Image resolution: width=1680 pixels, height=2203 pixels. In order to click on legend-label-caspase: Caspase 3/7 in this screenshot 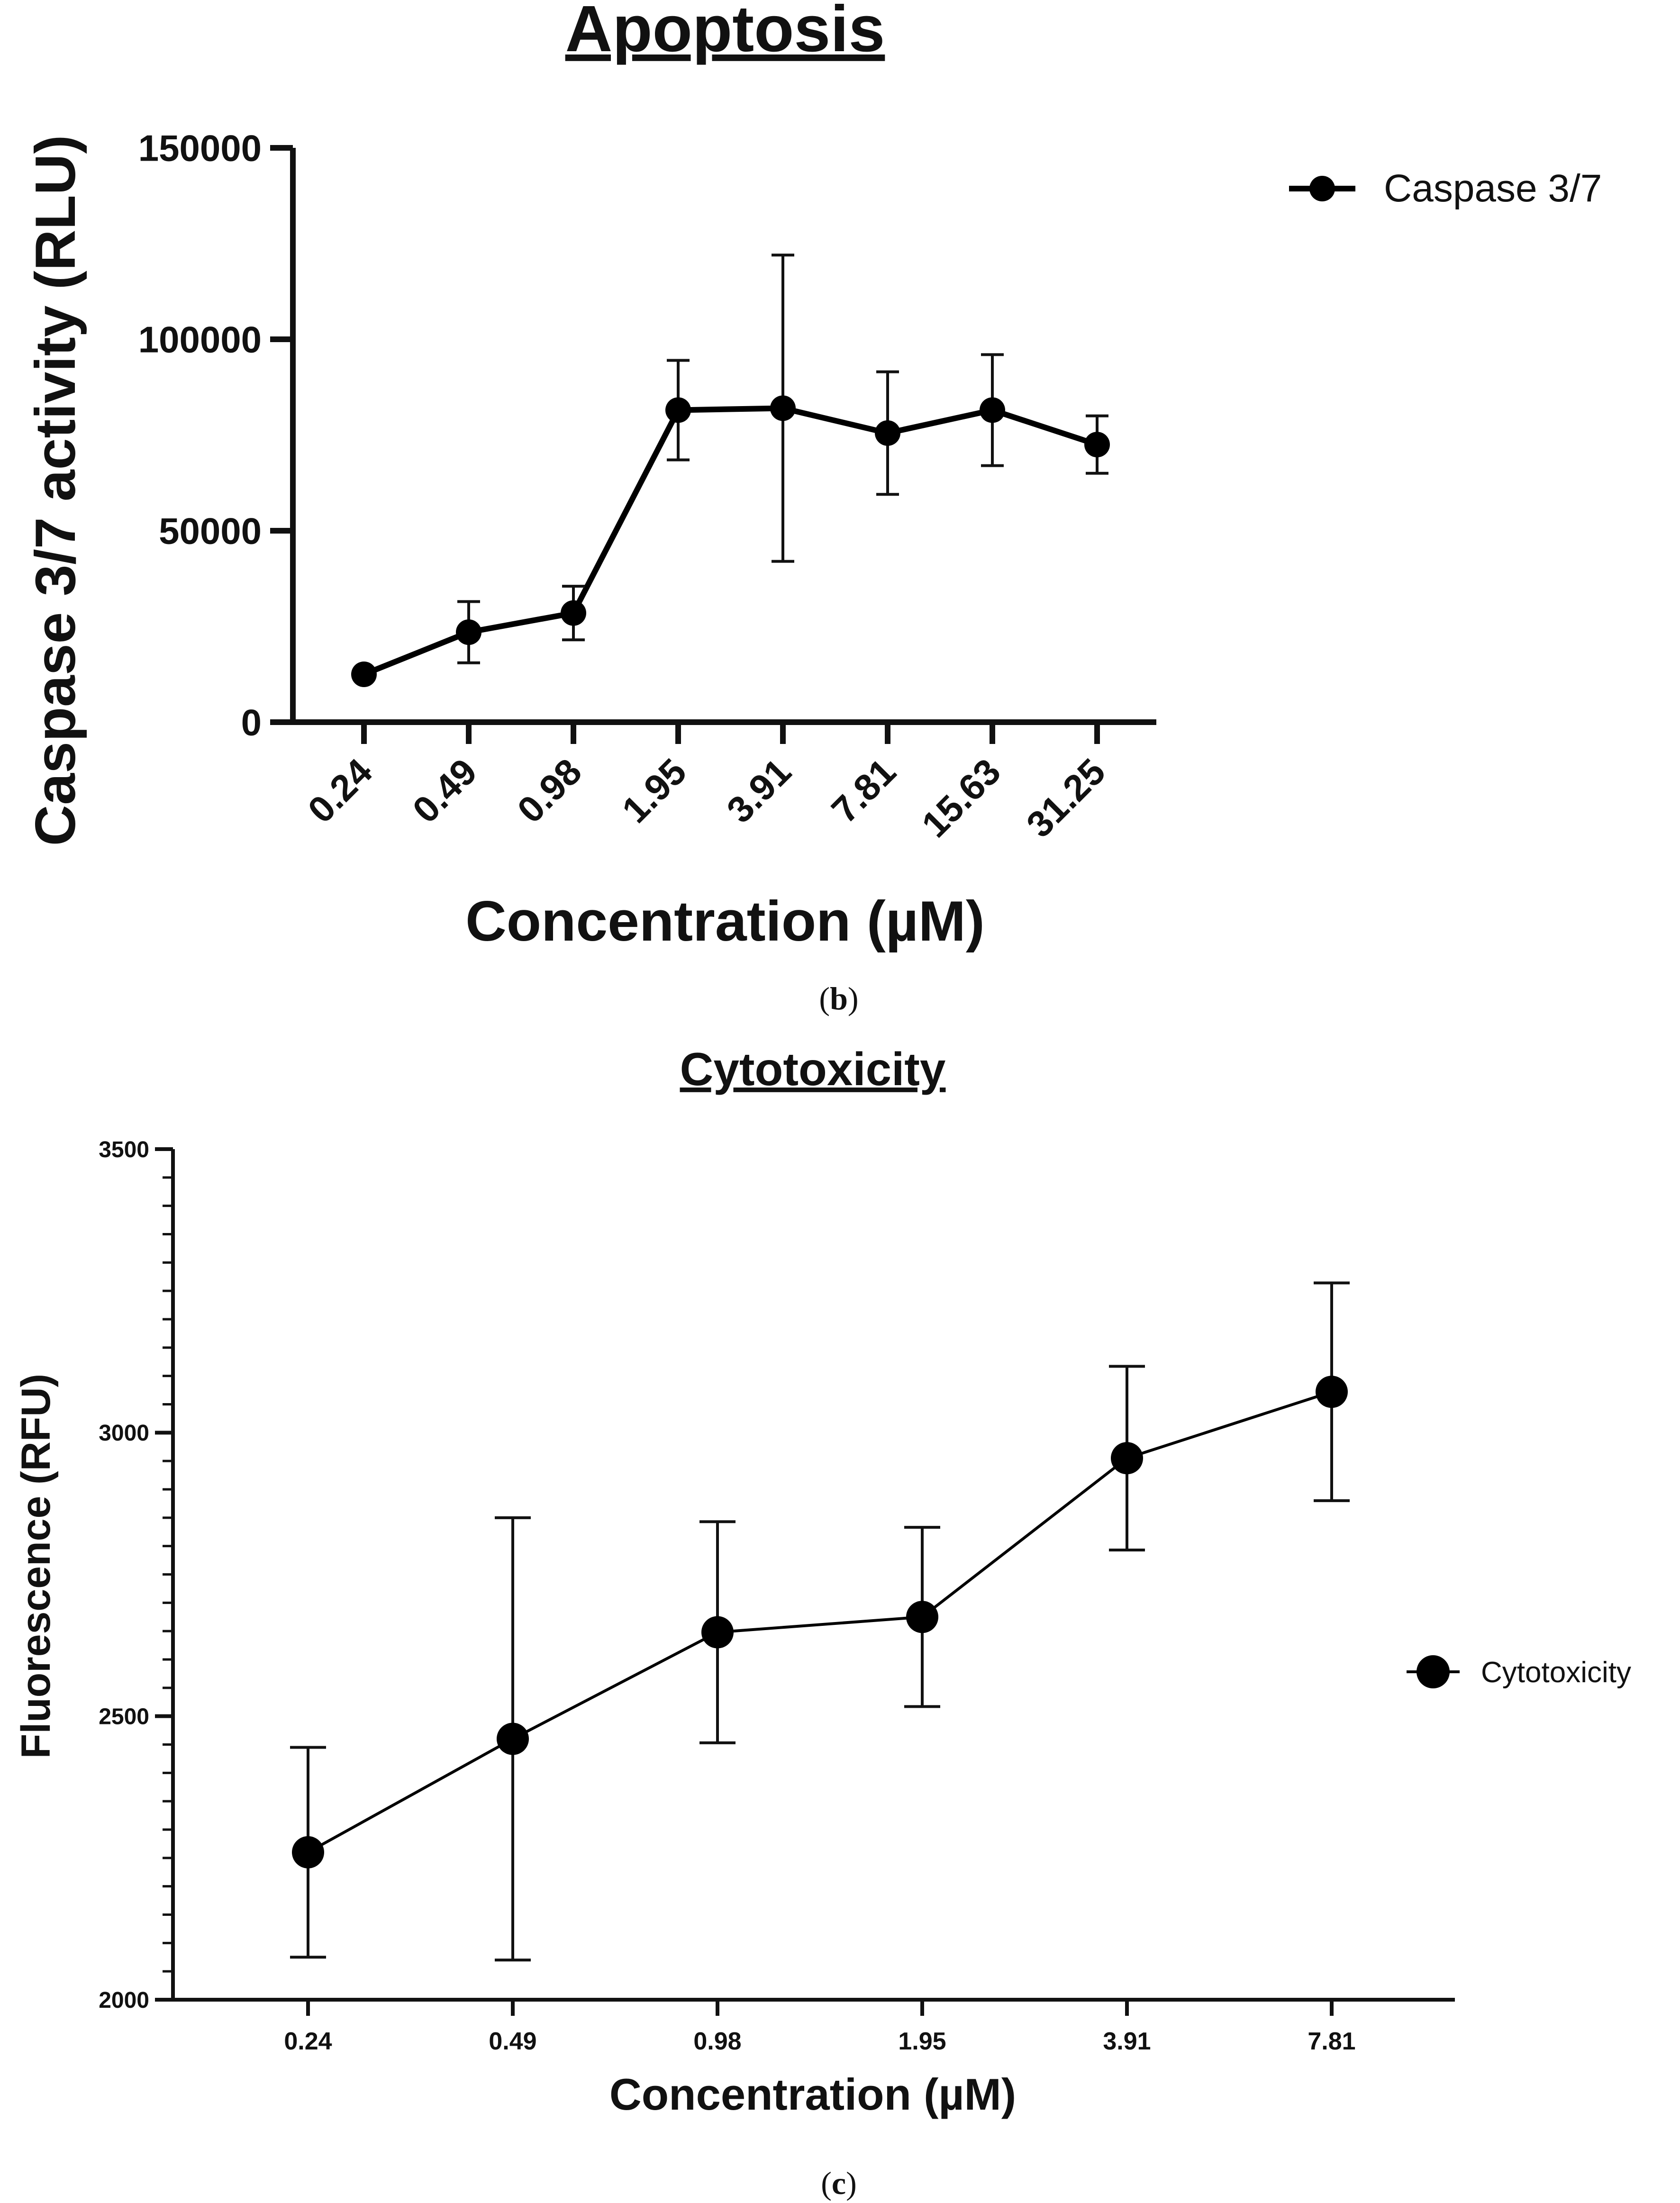, I will do `click(1493, 188)`.